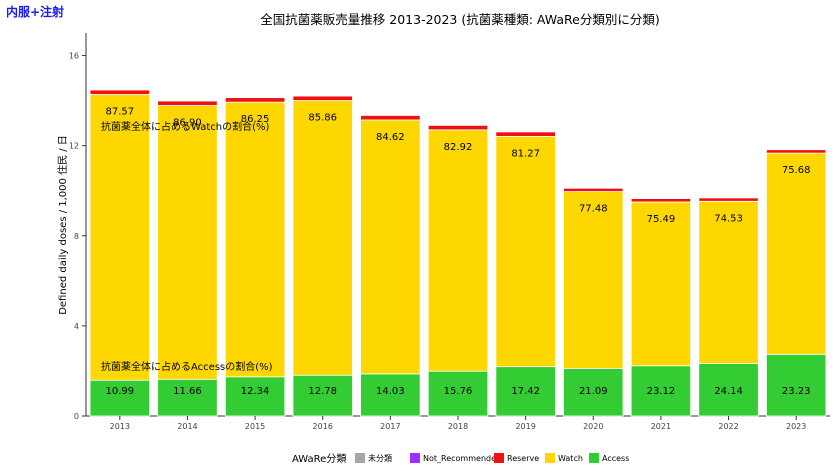 The image size is (840, 472). Describe the element at coordinates (615, 458) in the screenshot. I see `legend-label: Access` at that location.